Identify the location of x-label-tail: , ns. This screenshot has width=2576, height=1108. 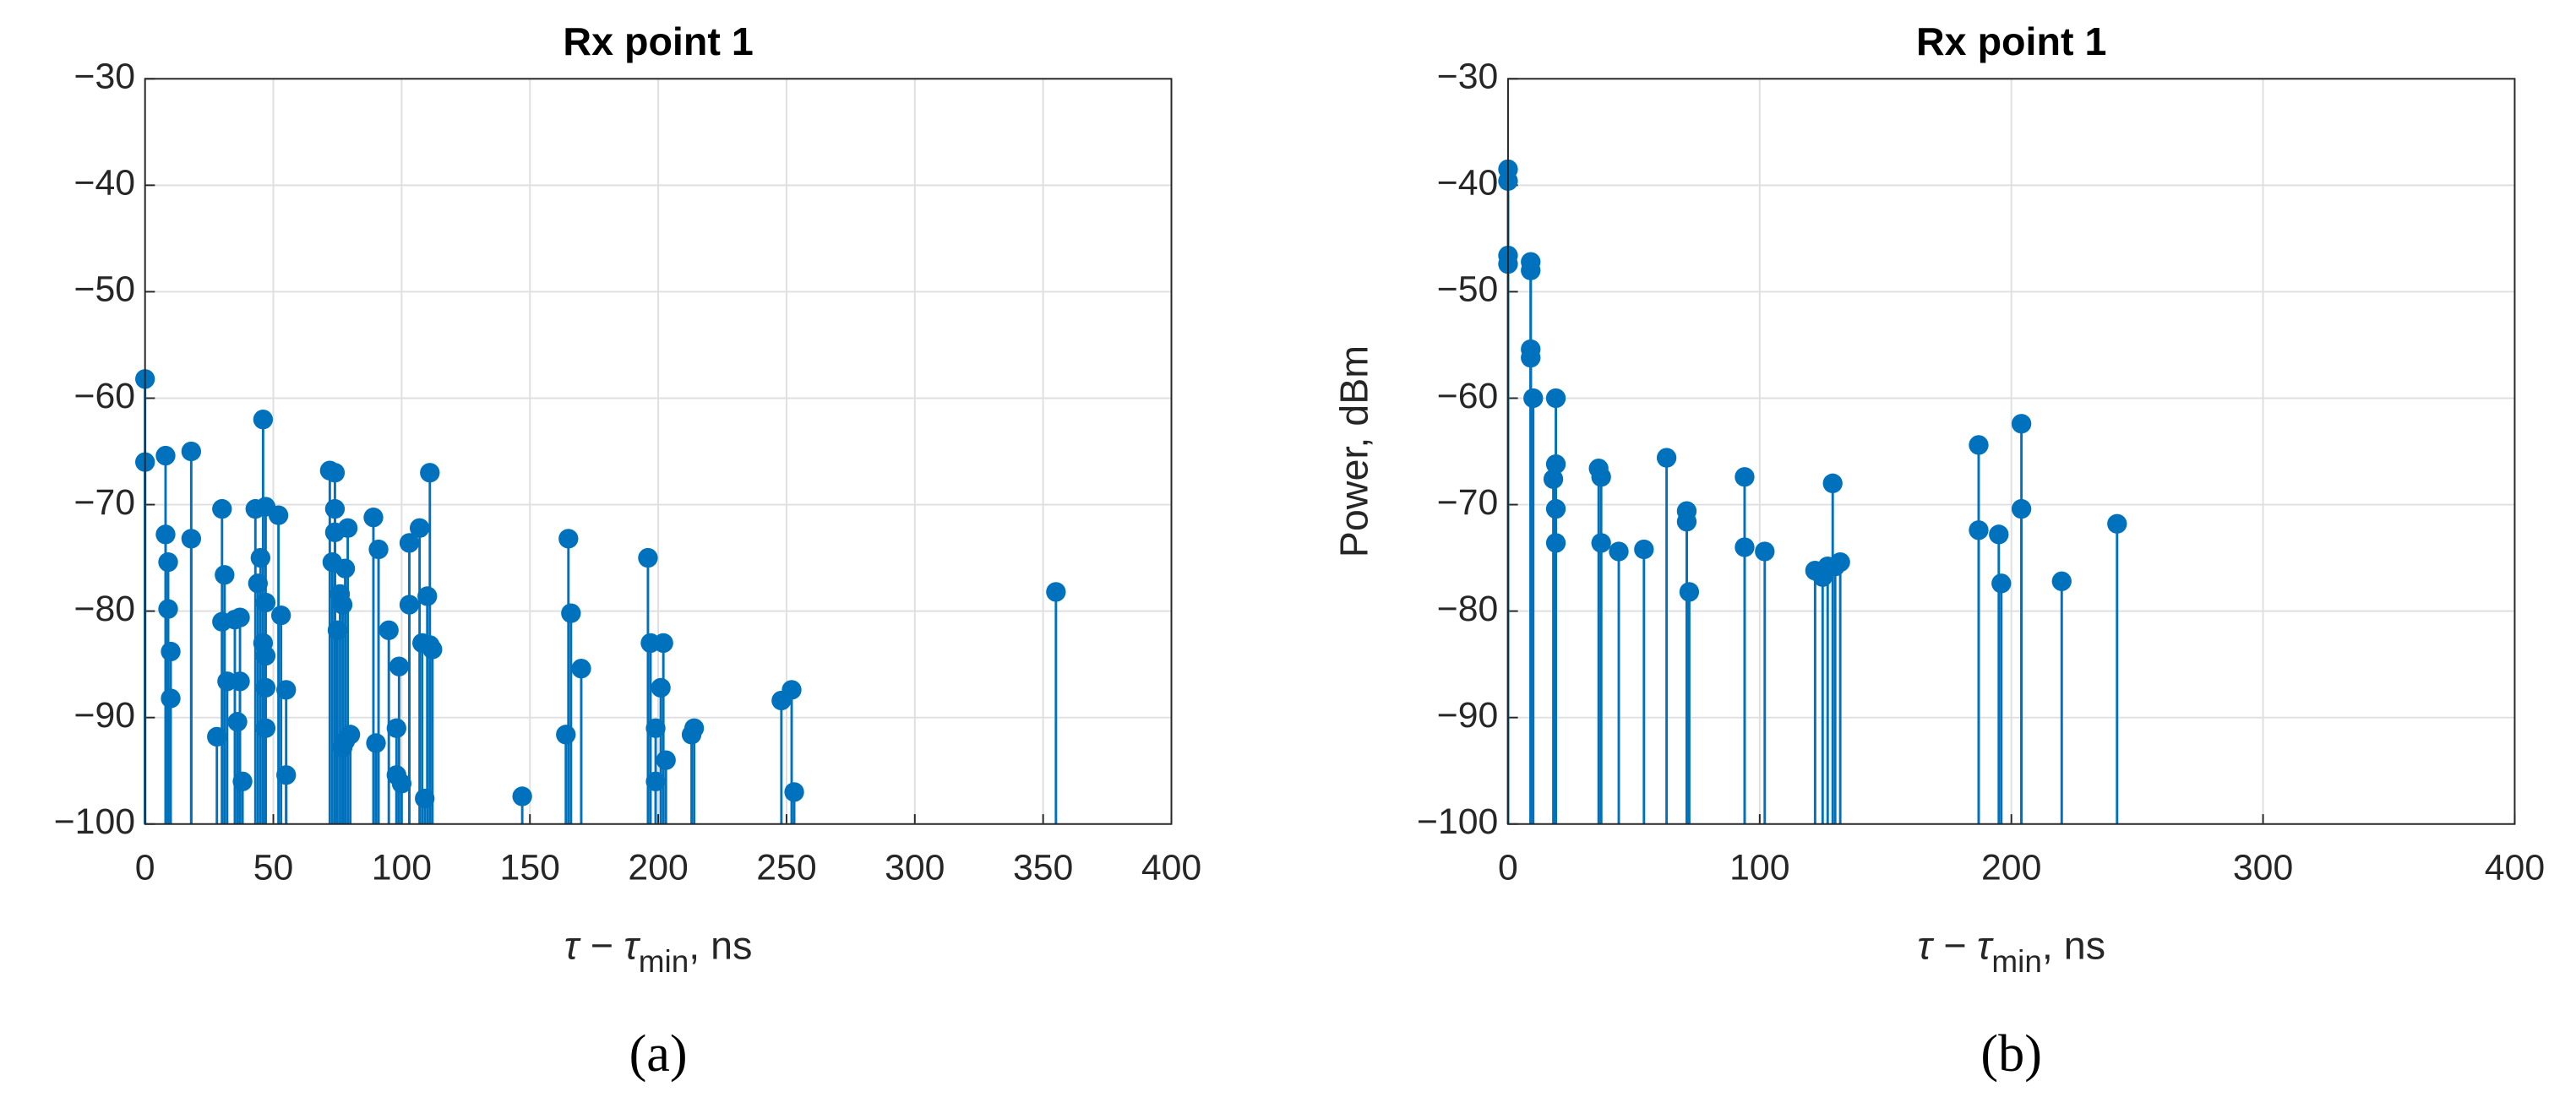
(720, 946).